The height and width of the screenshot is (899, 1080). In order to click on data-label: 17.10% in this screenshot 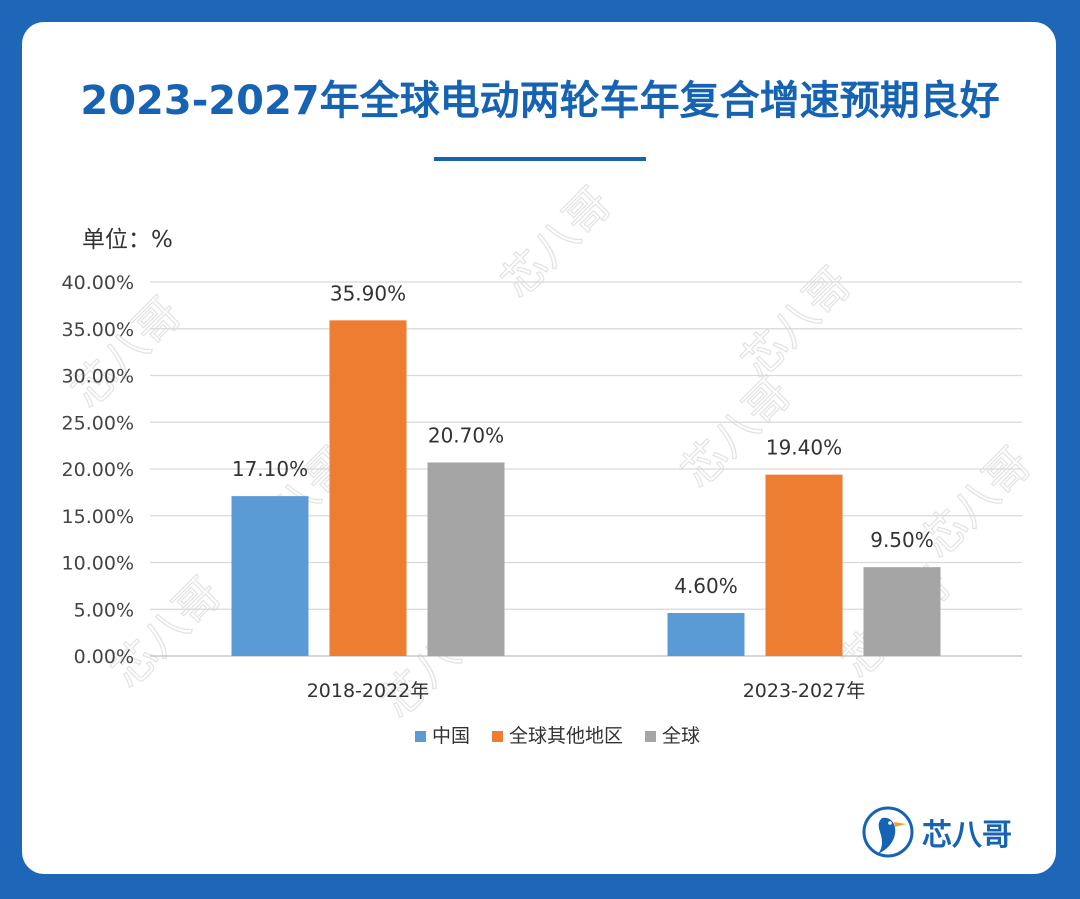, I will do `click(270, 469)`.